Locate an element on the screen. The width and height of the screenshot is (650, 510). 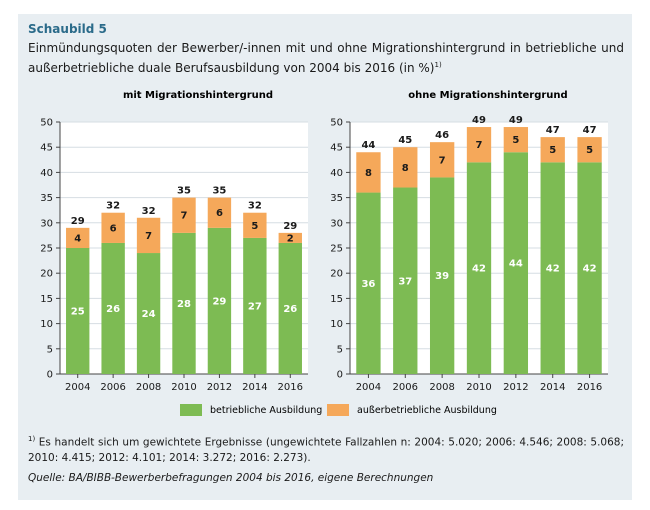
c1-y-tick-label: 10 is located at coordinates (336, 324).